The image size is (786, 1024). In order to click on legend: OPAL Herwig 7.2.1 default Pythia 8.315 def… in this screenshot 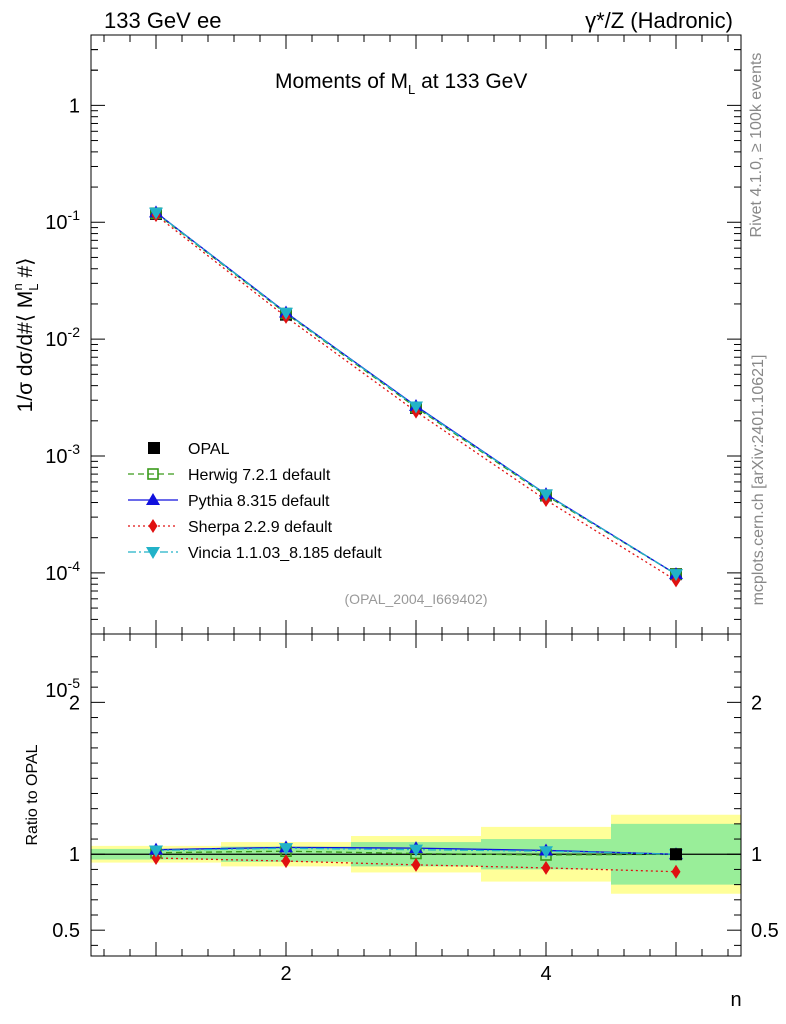, I will do `click(255, 501)`.